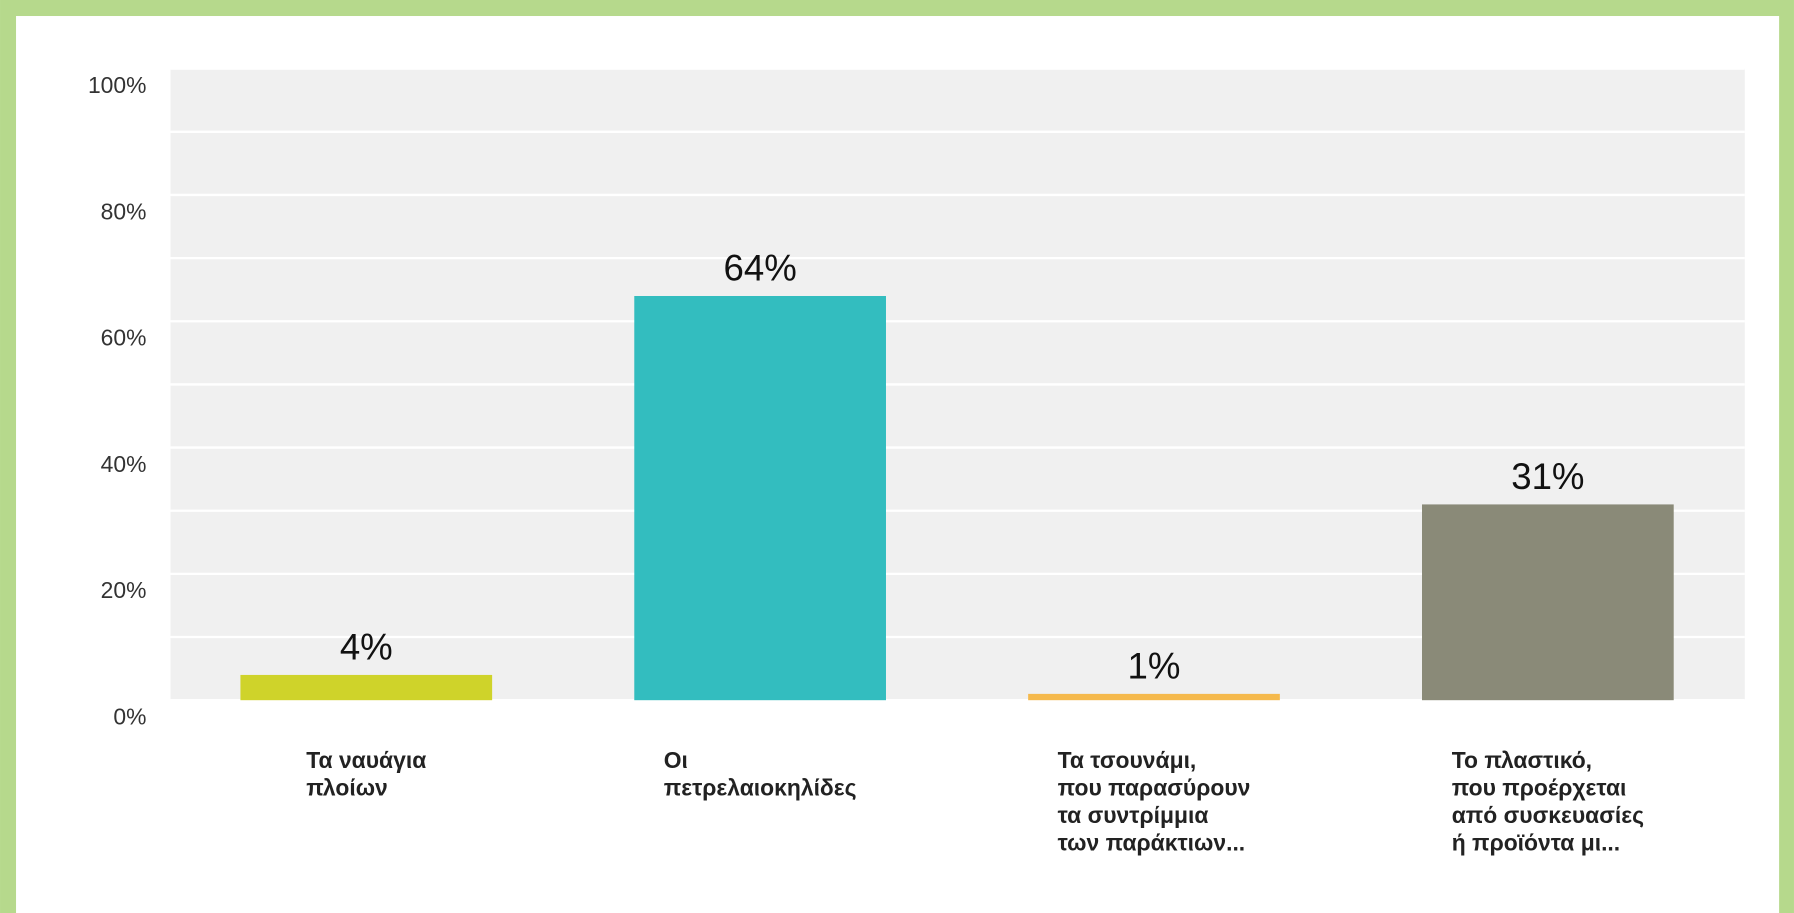 This screenshot has height=913, width=1794. I want to click on x-tick-label: πλοίων, so click(346, 787).